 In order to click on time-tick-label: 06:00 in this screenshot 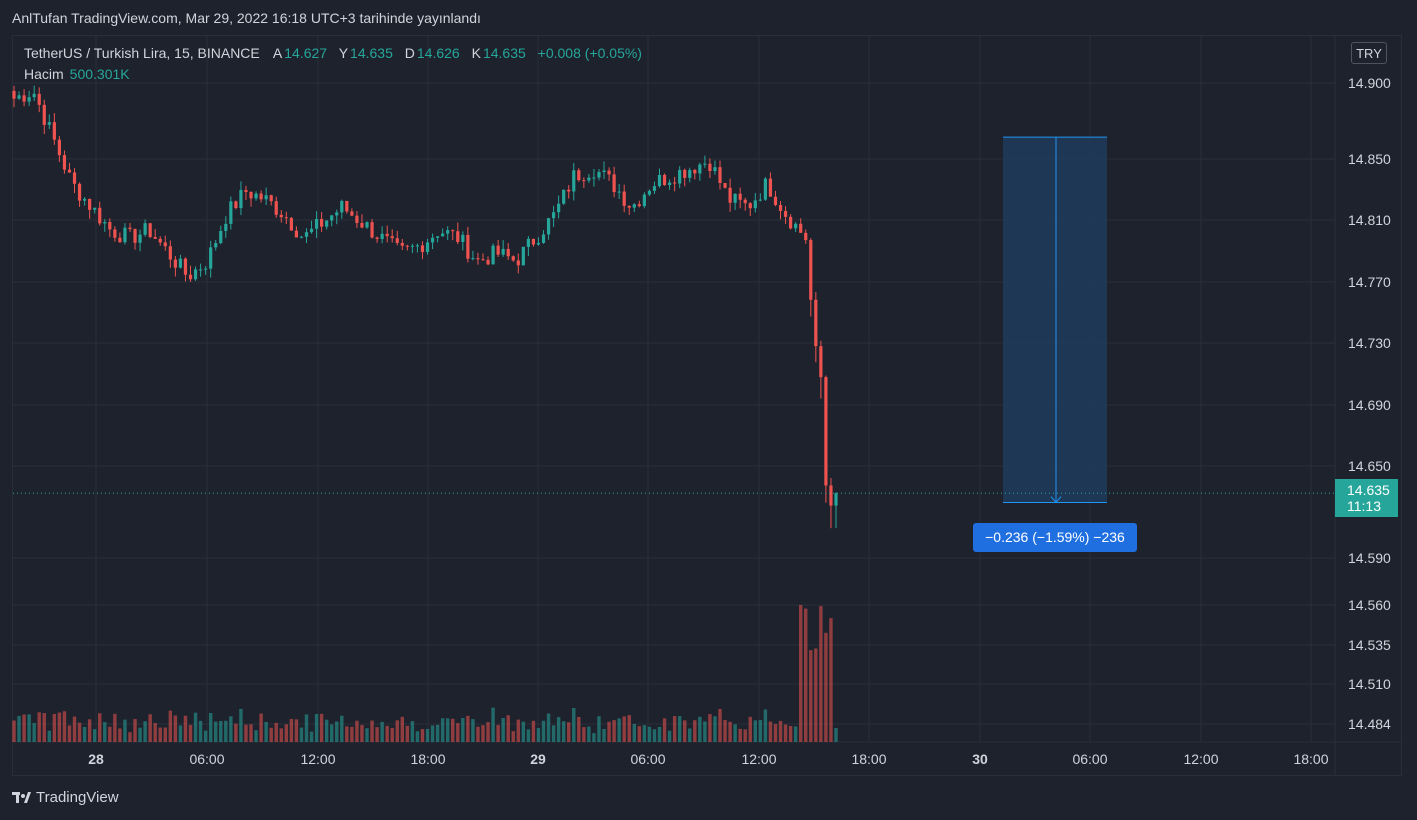, I will do `click(1089, 759)`.